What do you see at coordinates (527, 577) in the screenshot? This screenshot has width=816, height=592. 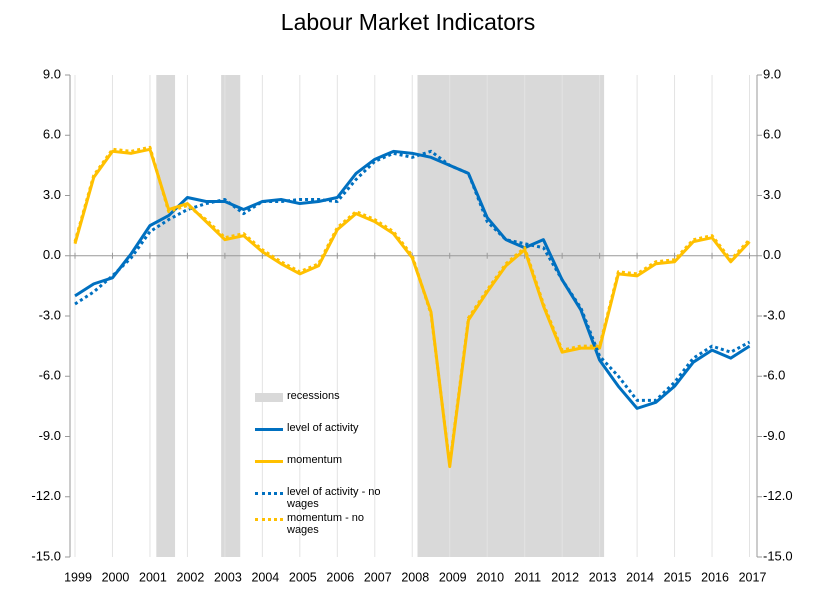 I see `x-tick-label: 2011` at bounding box center [527, 577].